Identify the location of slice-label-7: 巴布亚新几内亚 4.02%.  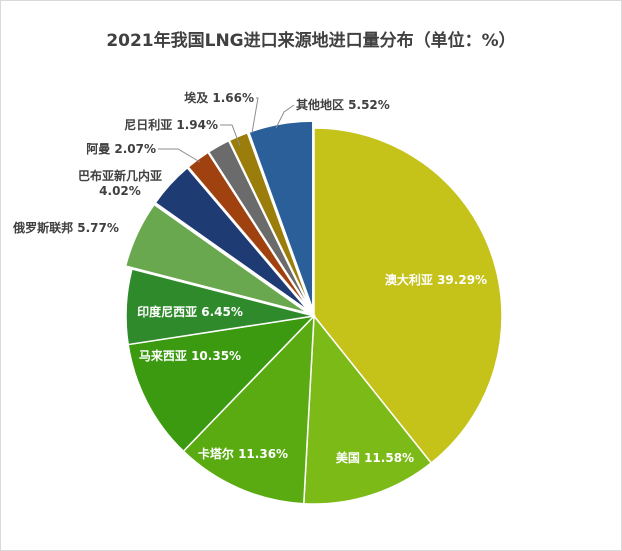
(120, 183).